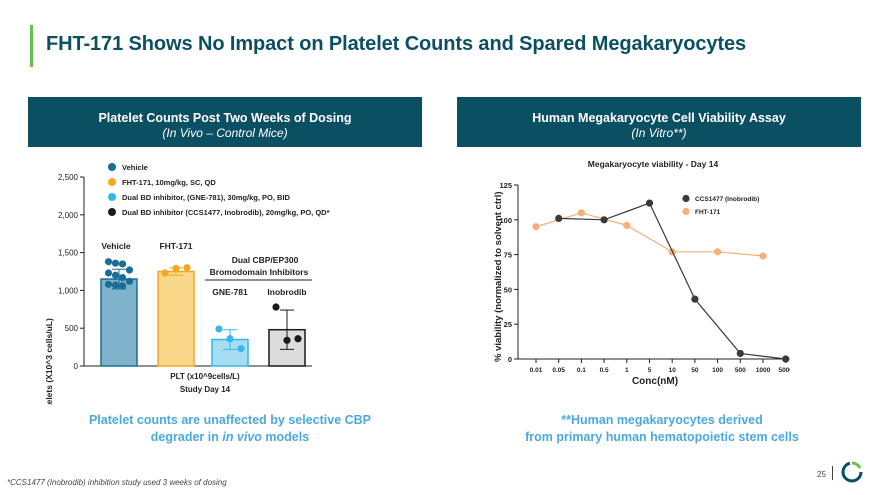  What do you see at coordinates (740, 370) in the screenshot?
I see `line-x-tick-label: 500` at bounding box center [740, 370].